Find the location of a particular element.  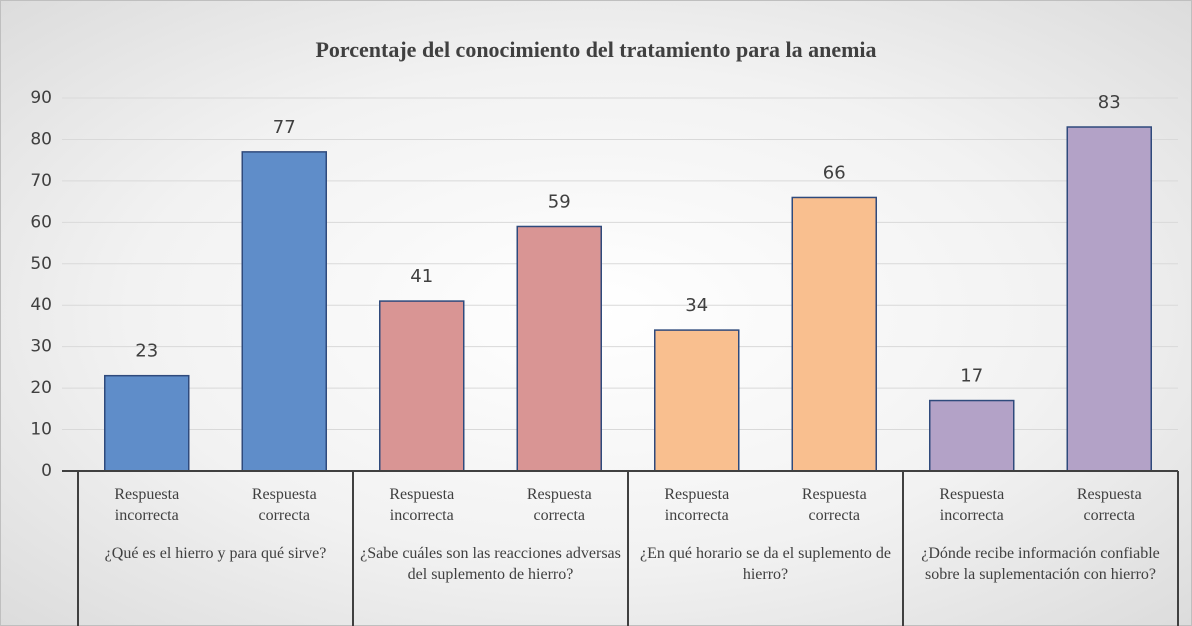

data-label: 83 is located at coordinates (1109, 102).